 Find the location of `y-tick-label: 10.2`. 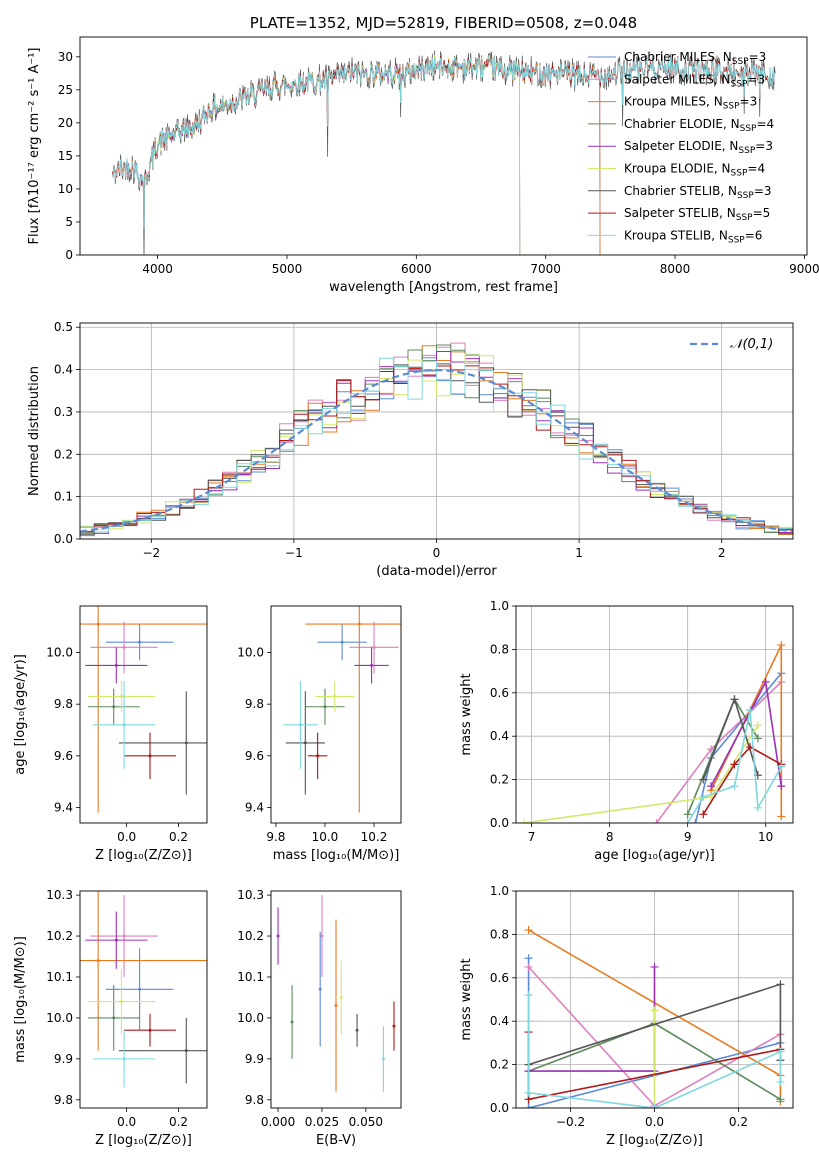

y-tick-label: 10.2 is located at coordinates (250, 936).